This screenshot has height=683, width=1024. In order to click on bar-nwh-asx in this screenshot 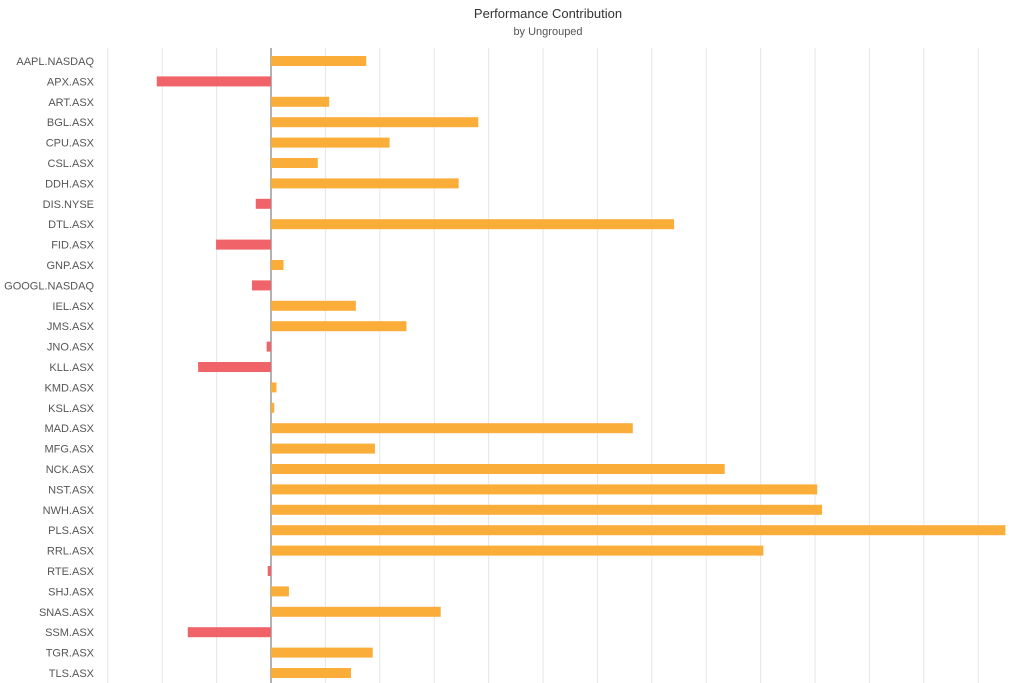, I will do `click(547, 509)`.